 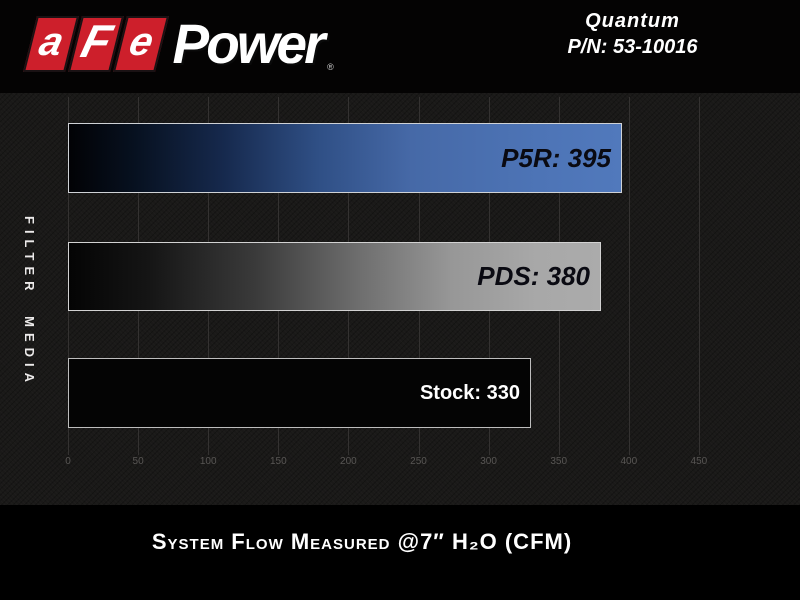 I want to click on bar-value-label: Stock: 330, so click(x=469, y=392).